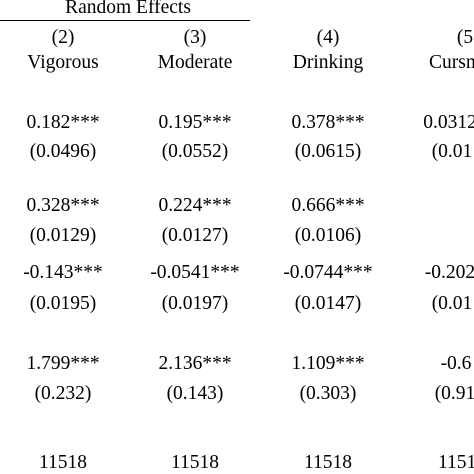 The image size is (474, 474). I want to click on coefficient-cell: 1.799***, so click(63, 363).